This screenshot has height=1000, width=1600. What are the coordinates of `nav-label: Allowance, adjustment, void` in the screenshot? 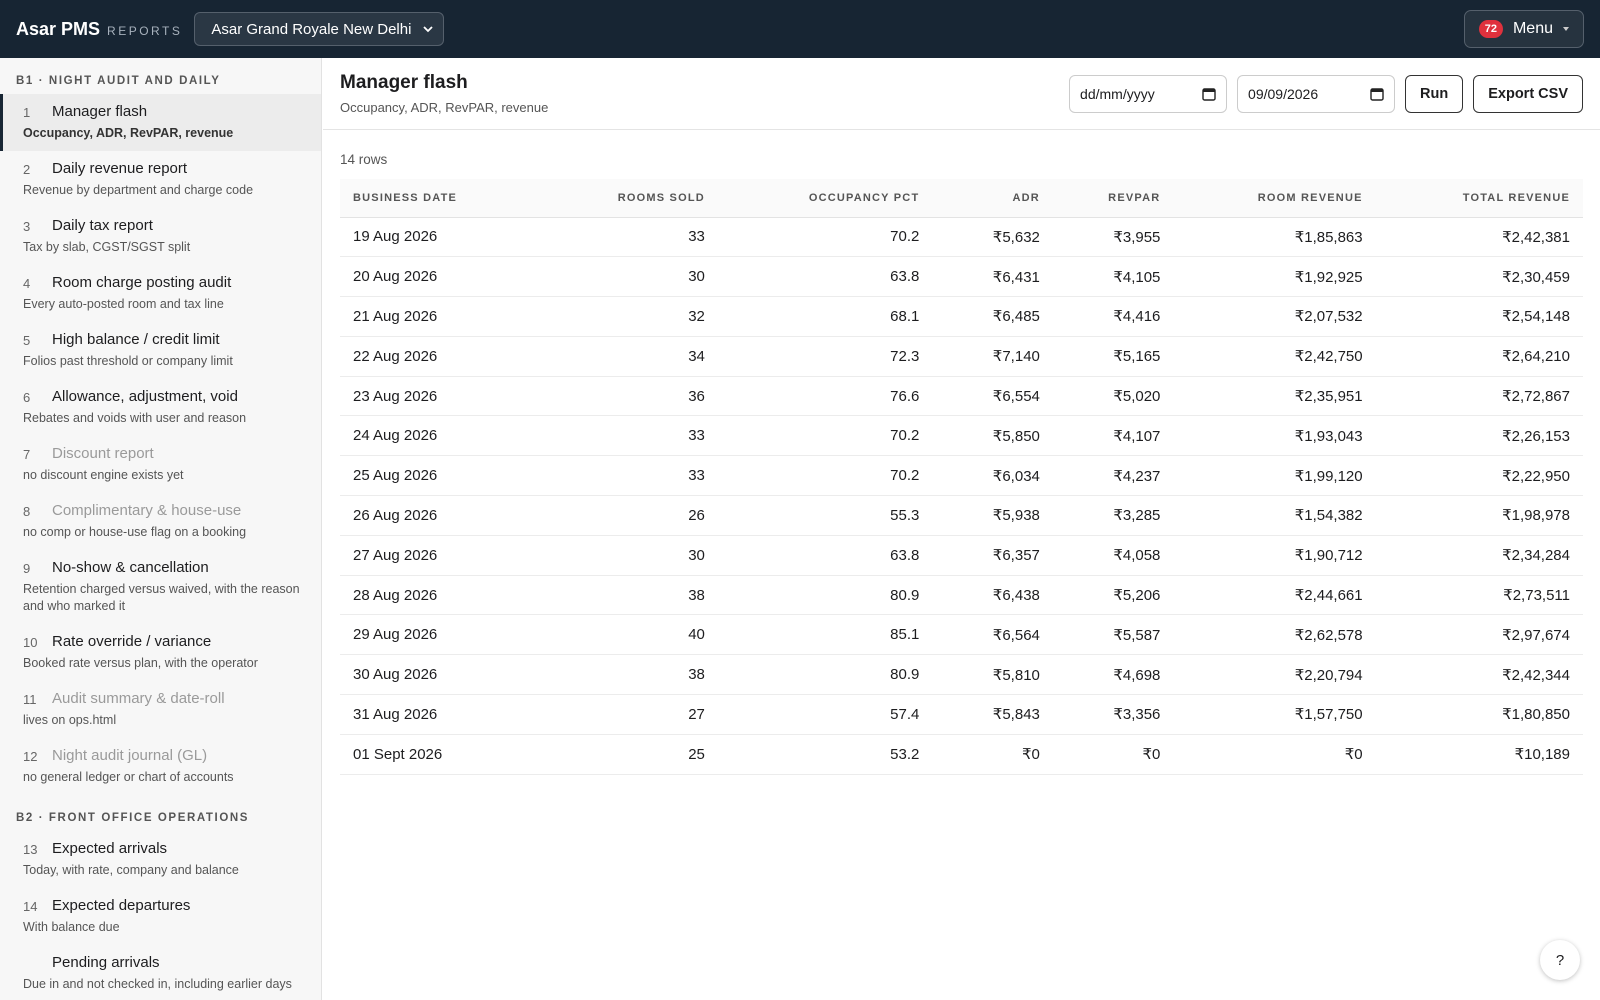 It's located at (145, 396).